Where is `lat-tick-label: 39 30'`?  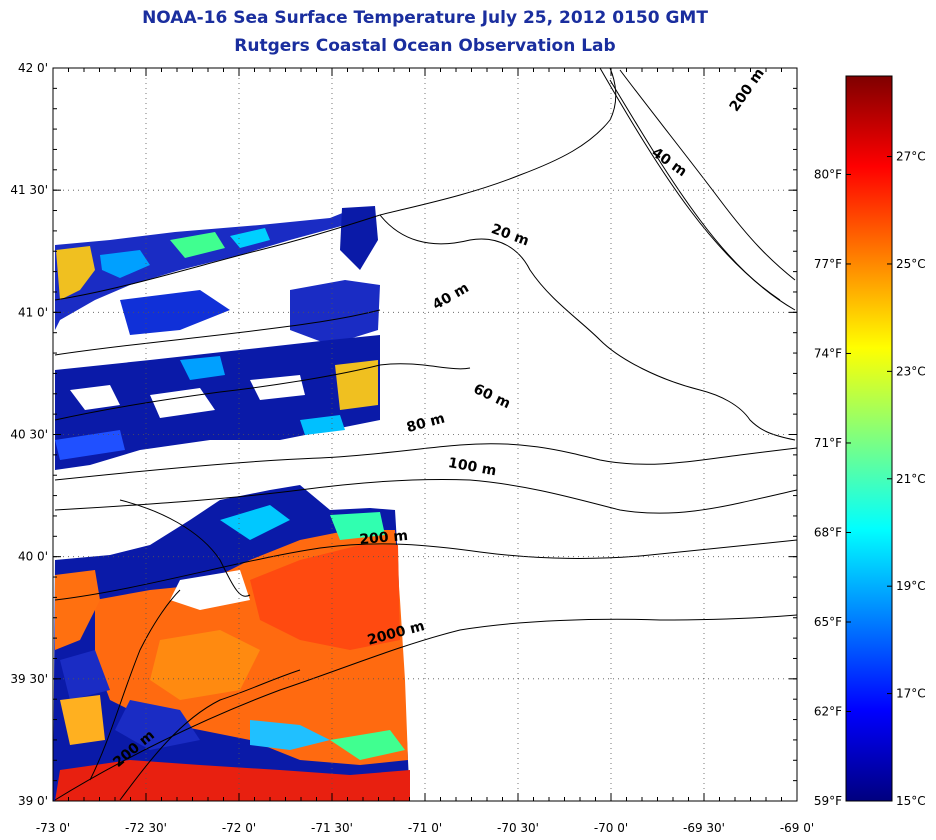
lat-tick-label: 39 30' is located at coordinates (29, 679).